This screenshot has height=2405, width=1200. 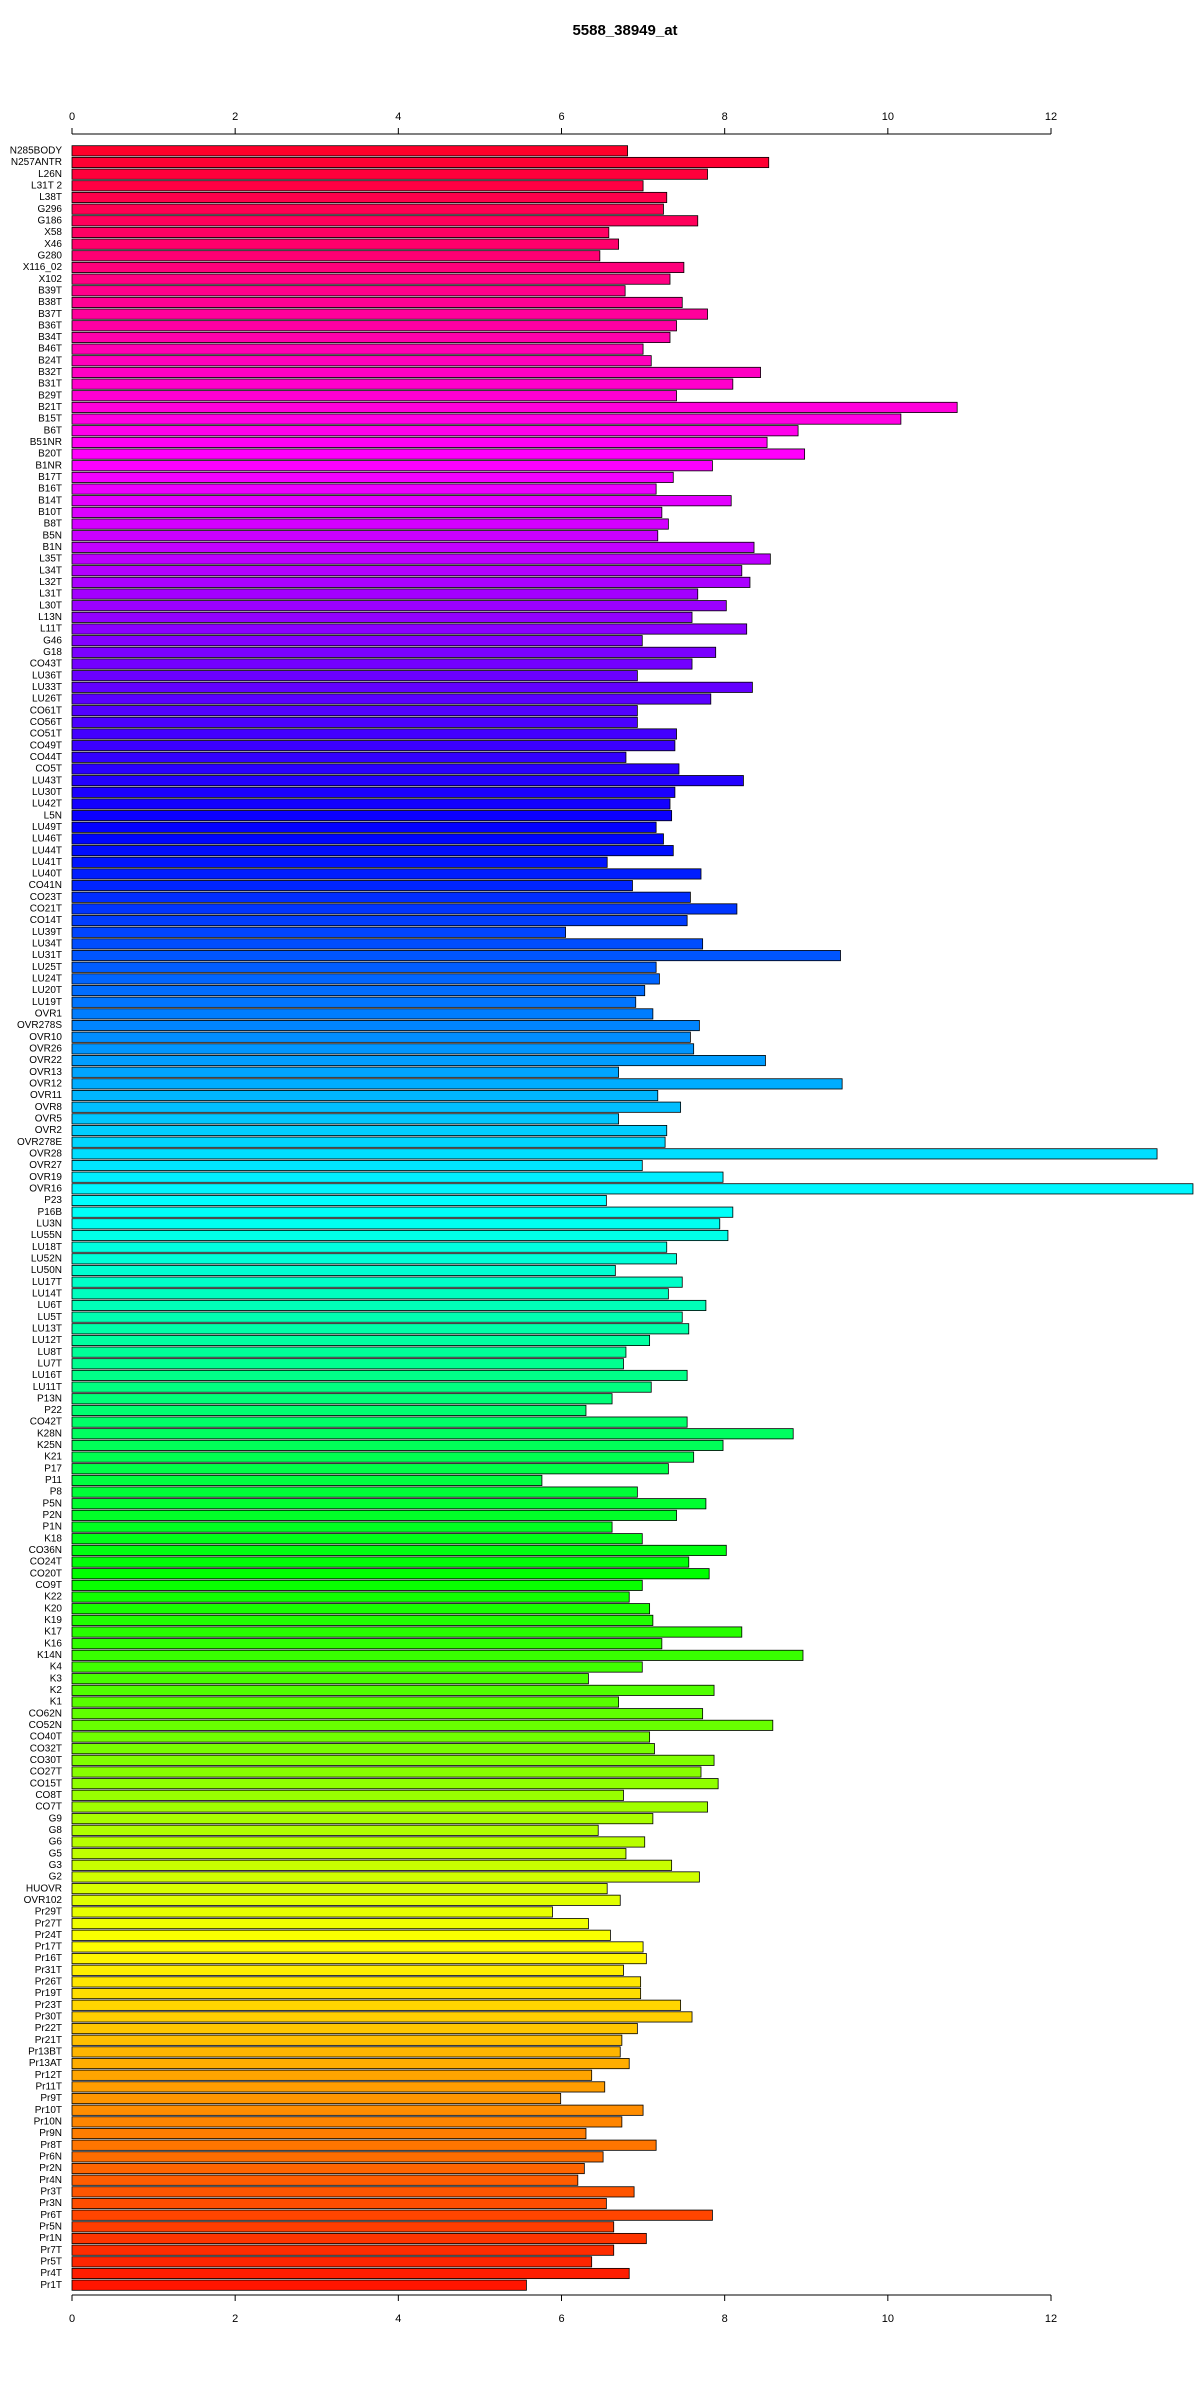 I want to click on y-tick-label: G18, so click(x=52, y=652).